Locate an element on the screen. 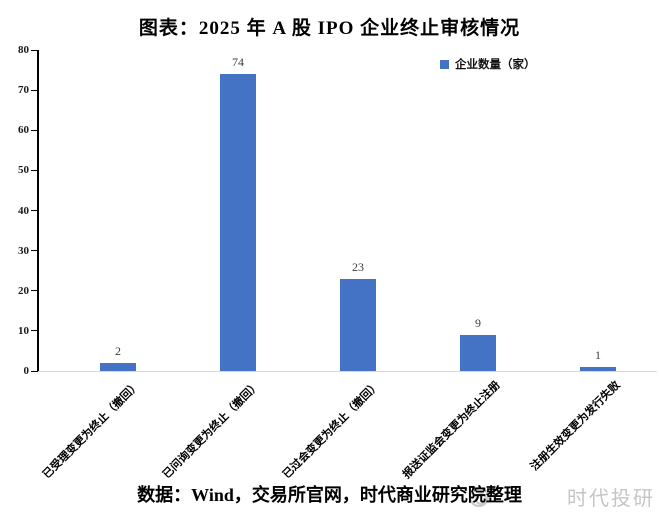 Image resolution: width=659 pixels, height=519 pixels. legend-label: 企业数量（家） is located at coordinates (495, 65).